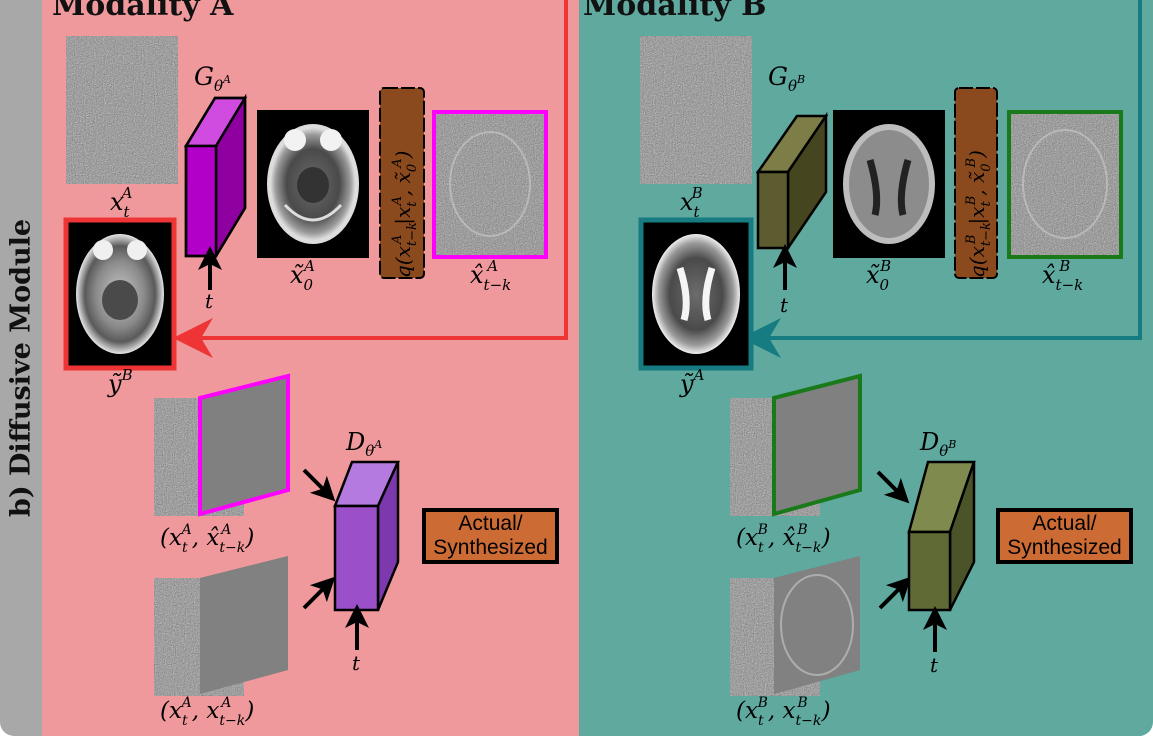  I want to click on real-pair-images-b, so click(795, 626).